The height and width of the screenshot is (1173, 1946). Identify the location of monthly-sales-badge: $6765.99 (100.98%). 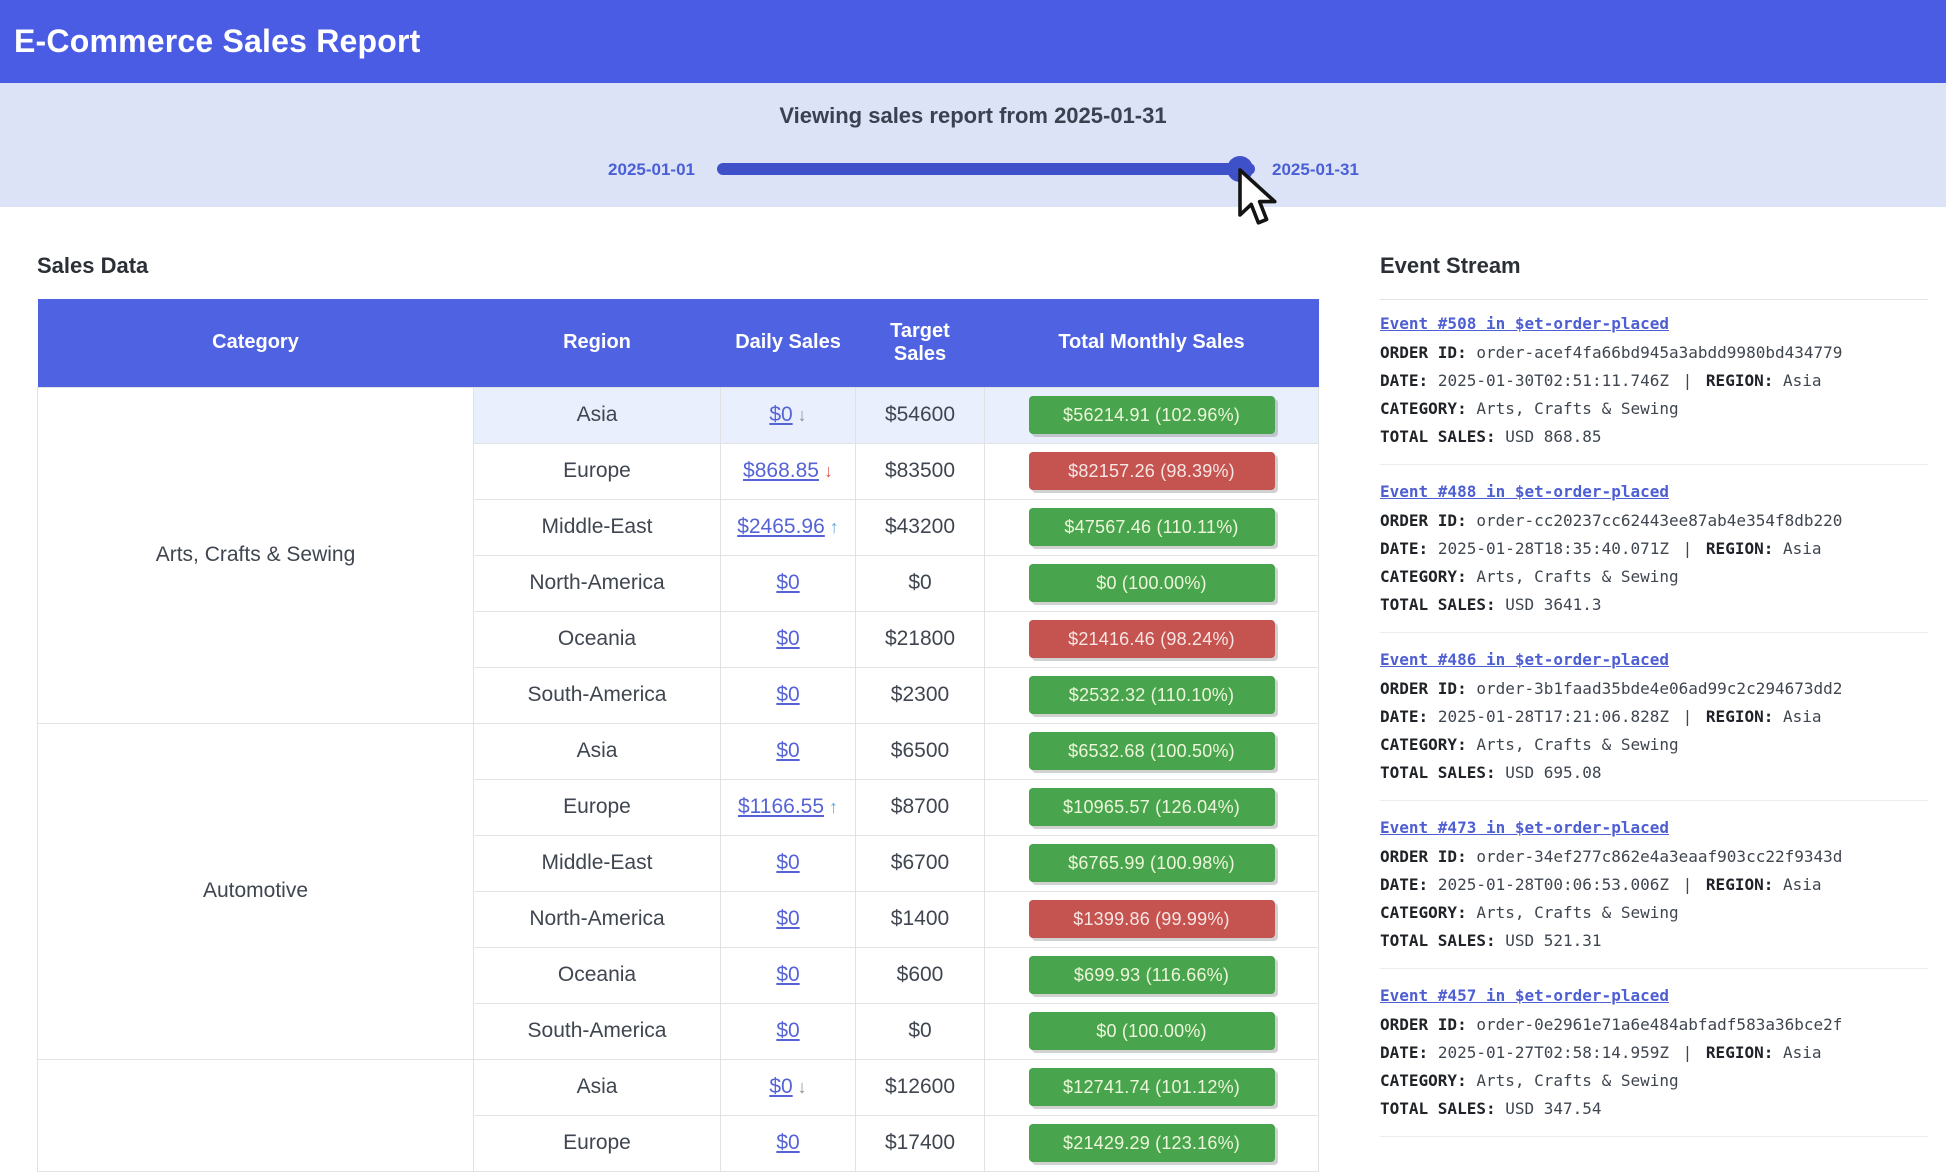
(1151, 863).